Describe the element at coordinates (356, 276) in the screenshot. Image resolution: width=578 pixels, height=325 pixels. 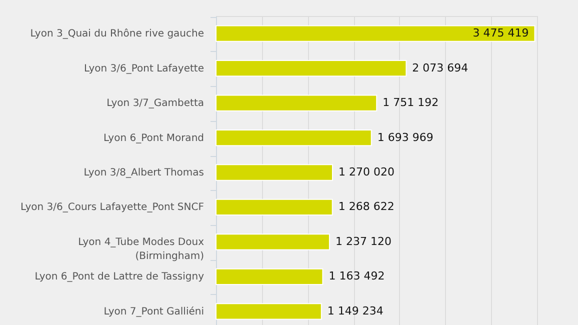
I see `data-label: 1 163 492` at that location.